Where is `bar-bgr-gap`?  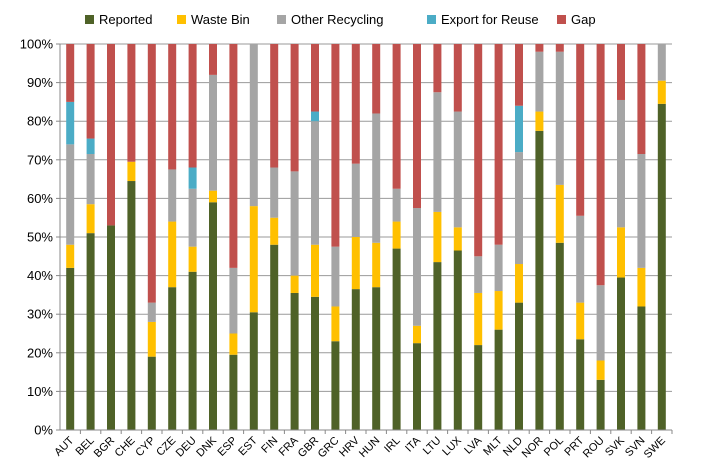 bar-bgr-gap is located at coordinates (111, 135).